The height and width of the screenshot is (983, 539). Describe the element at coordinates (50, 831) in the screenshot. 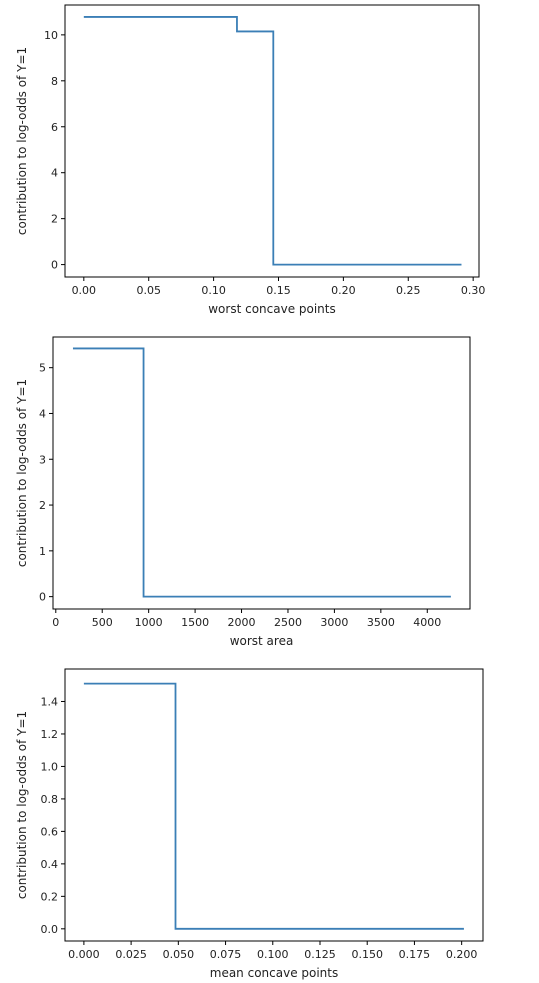

I see `y-tick-label: 0.6` at that location.